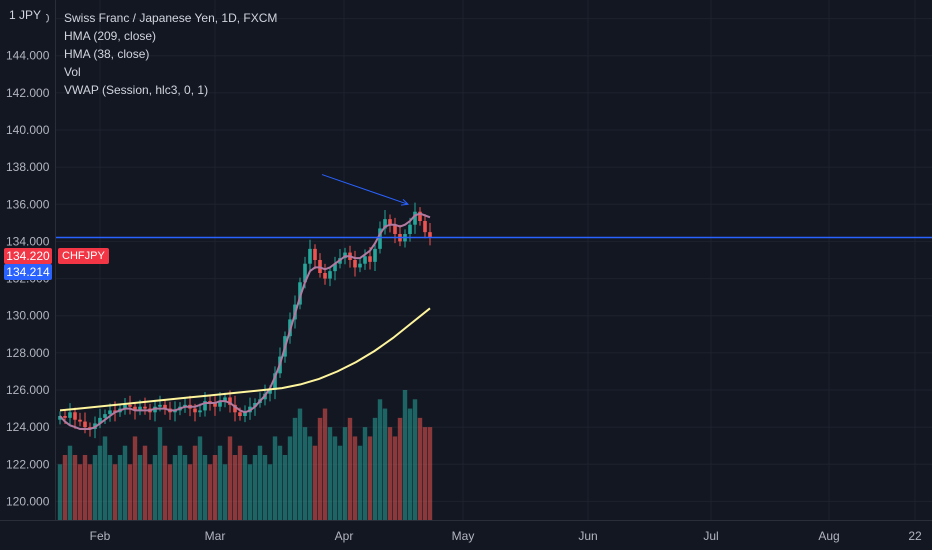 The width and height of the screenshot is (932, 550). Describe the element at coordinates (245, 359) in the screenshot. I see `hma-209-line` at that location.